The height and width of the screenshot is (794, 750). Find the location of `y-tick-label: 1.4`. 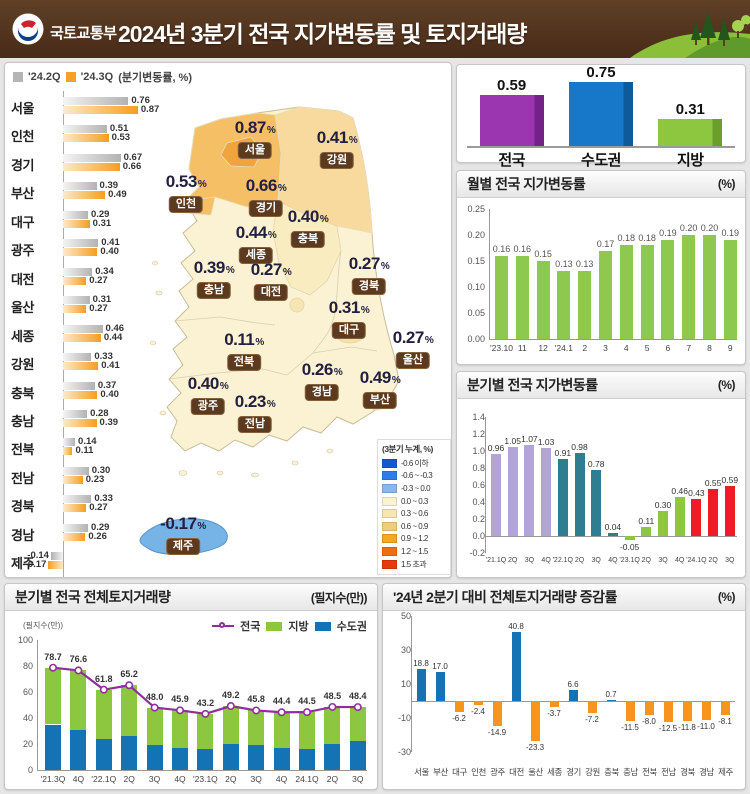

y-tick-label: 1.4 is located at coordinates (478, 417).